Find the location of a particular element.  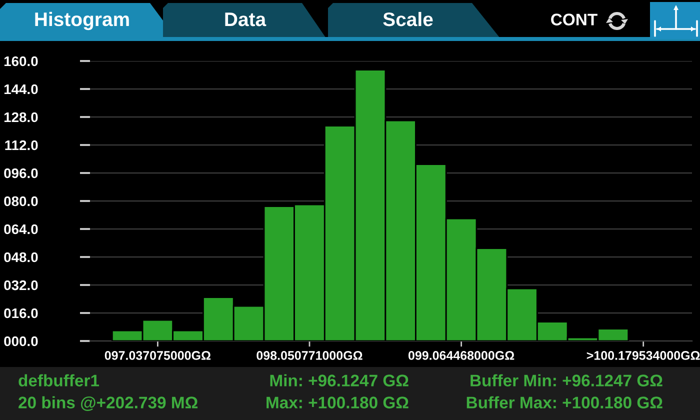

text: Data is located at coordinates (245, 19).